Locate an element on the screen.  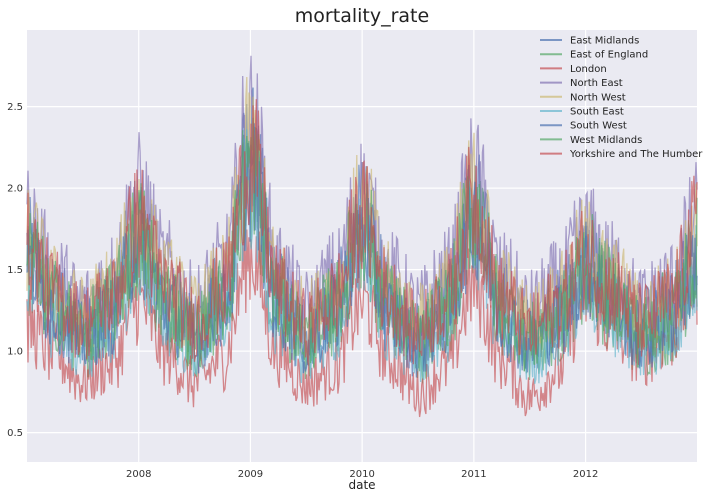
legend-label: North East is located at coordinates (596, 83).